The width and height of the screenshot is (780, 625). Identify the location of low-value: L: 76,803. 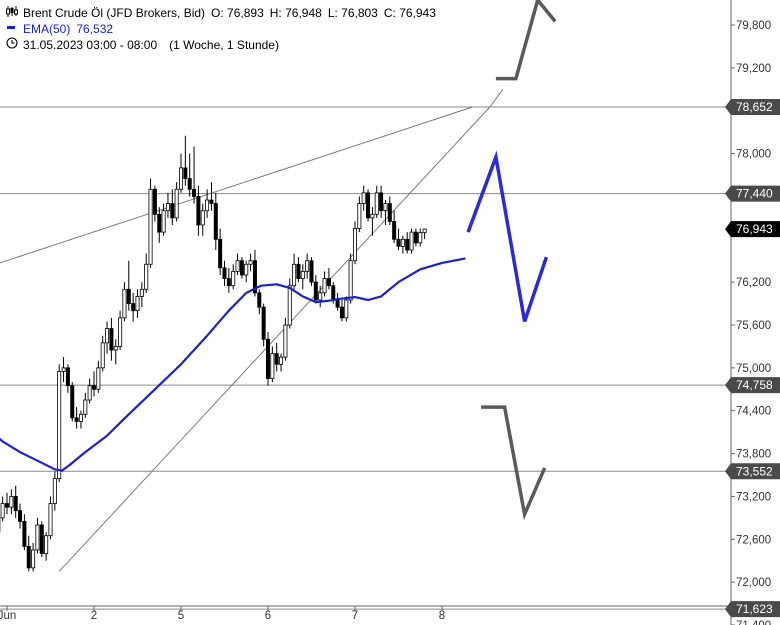
(352, 13).